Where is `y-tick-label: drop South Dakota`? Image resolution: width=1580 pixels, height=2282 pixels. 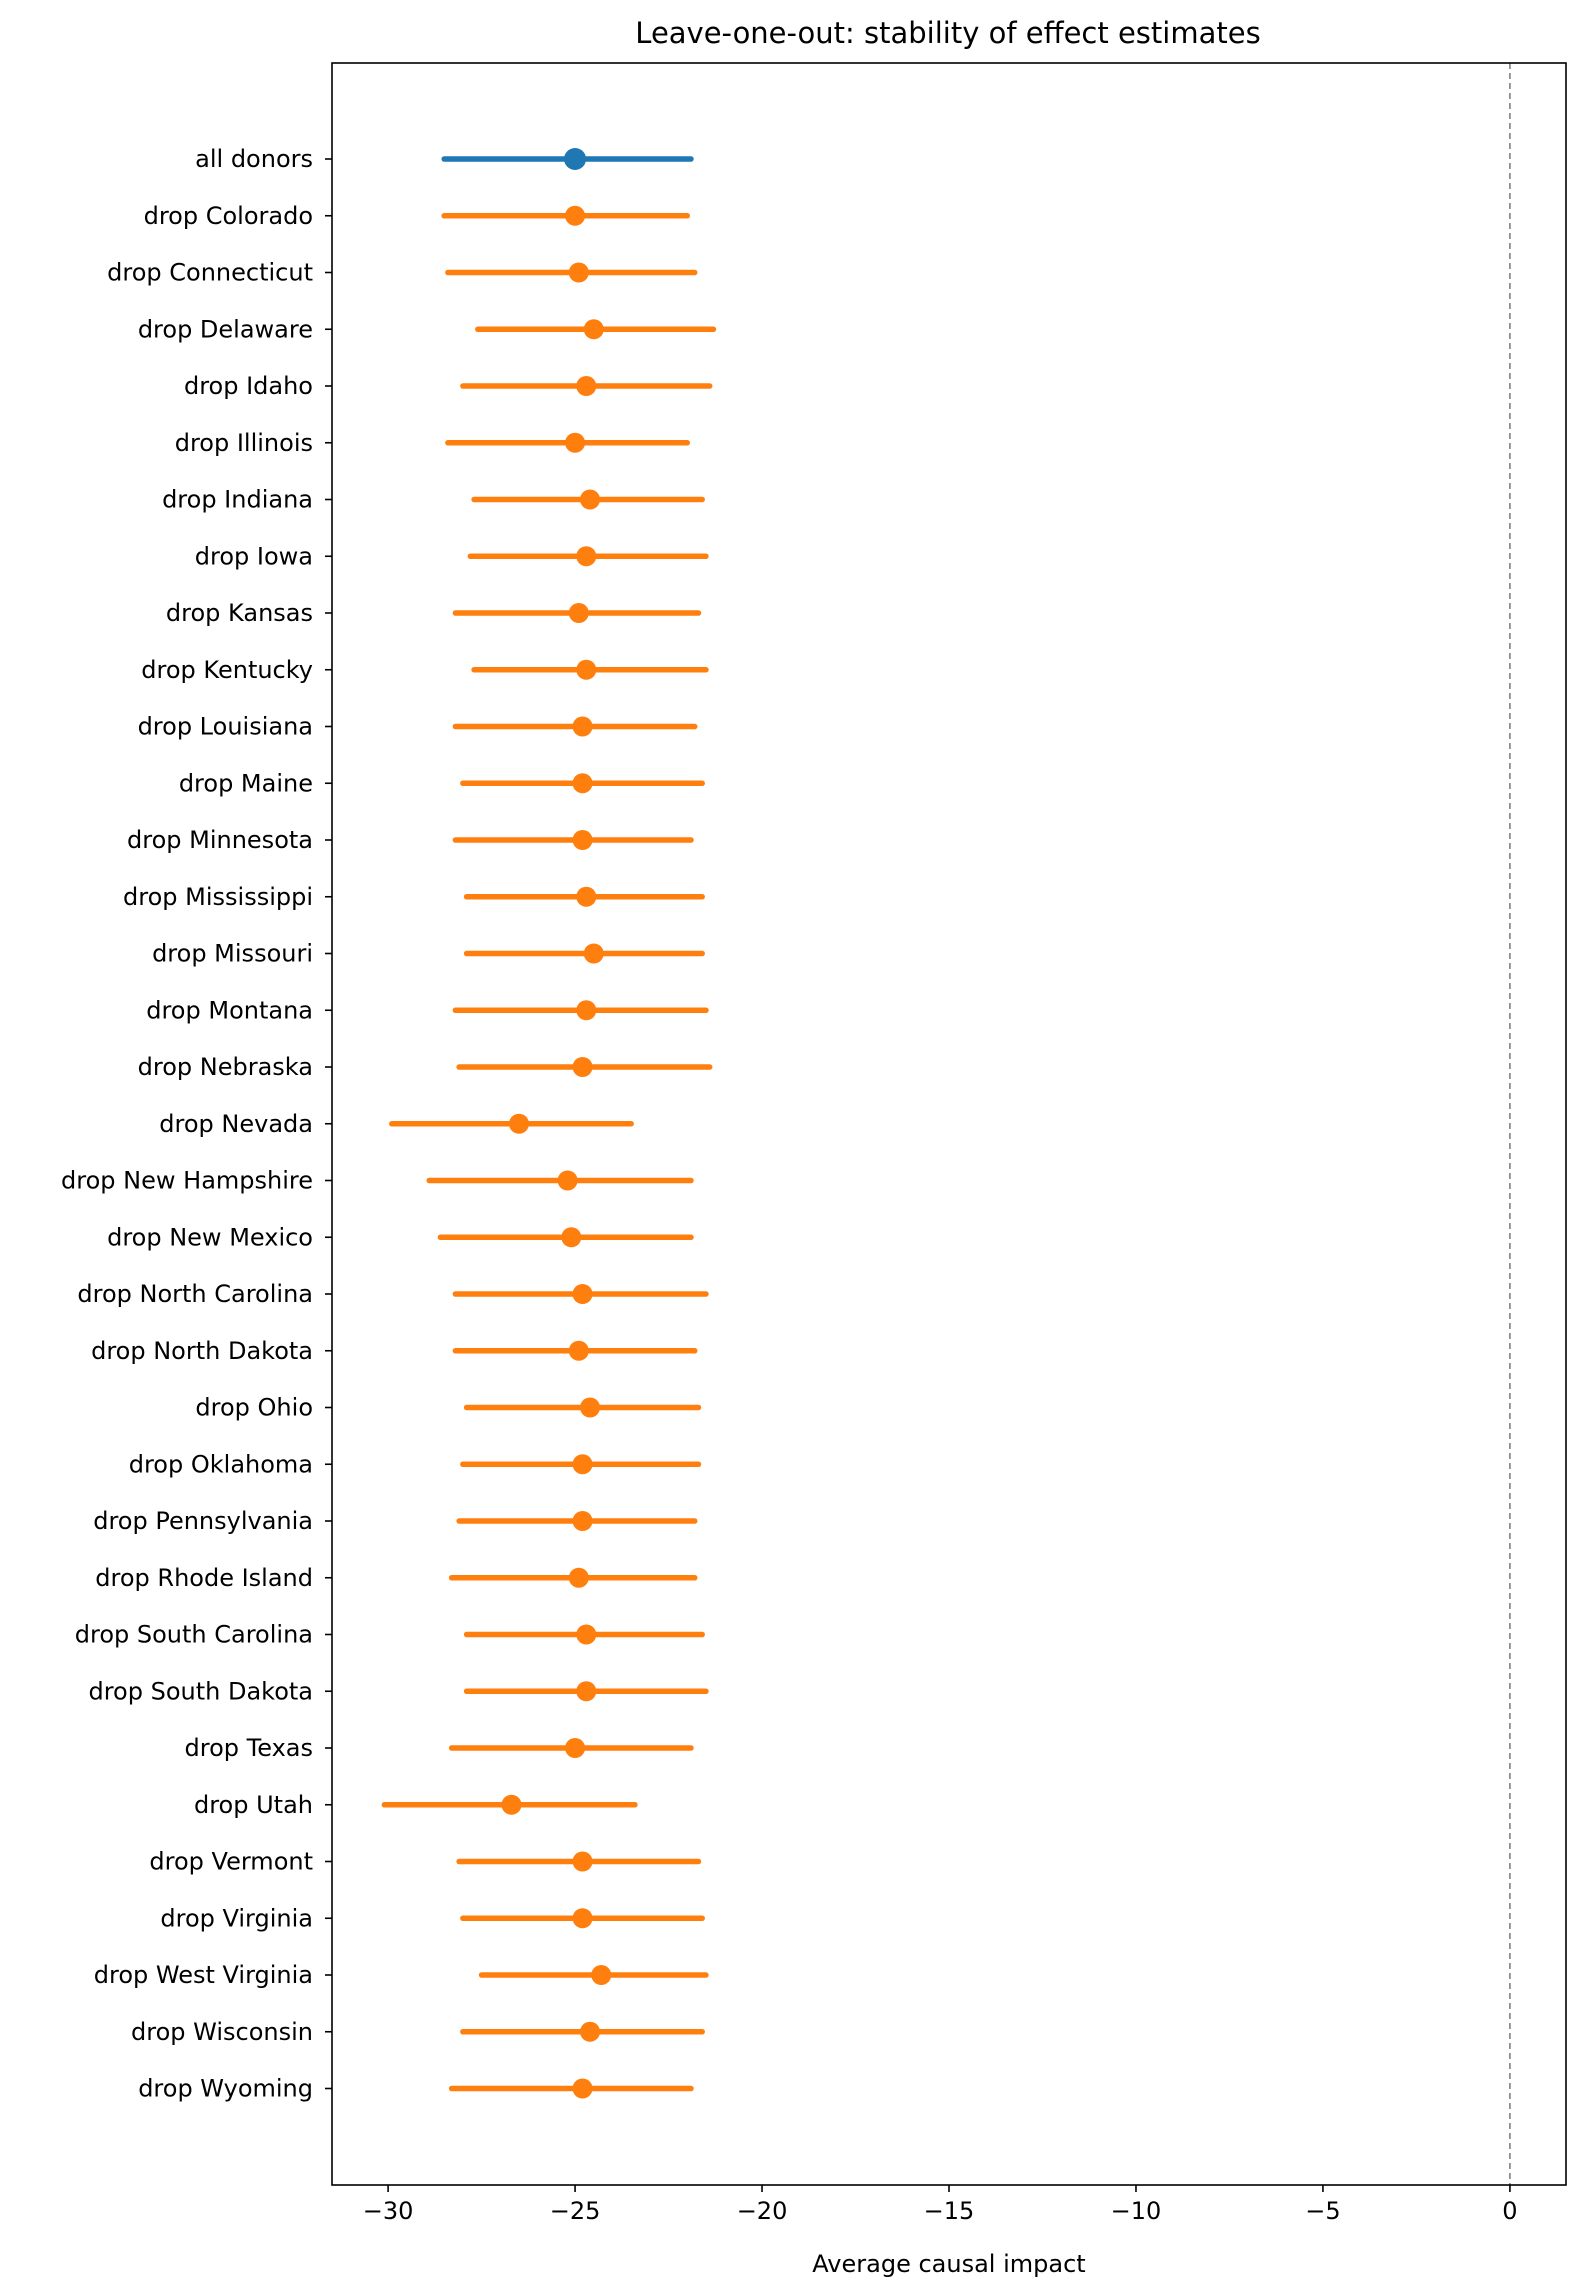 y-tick-label: drop South Dakota is located at coordinates (200, 1691).